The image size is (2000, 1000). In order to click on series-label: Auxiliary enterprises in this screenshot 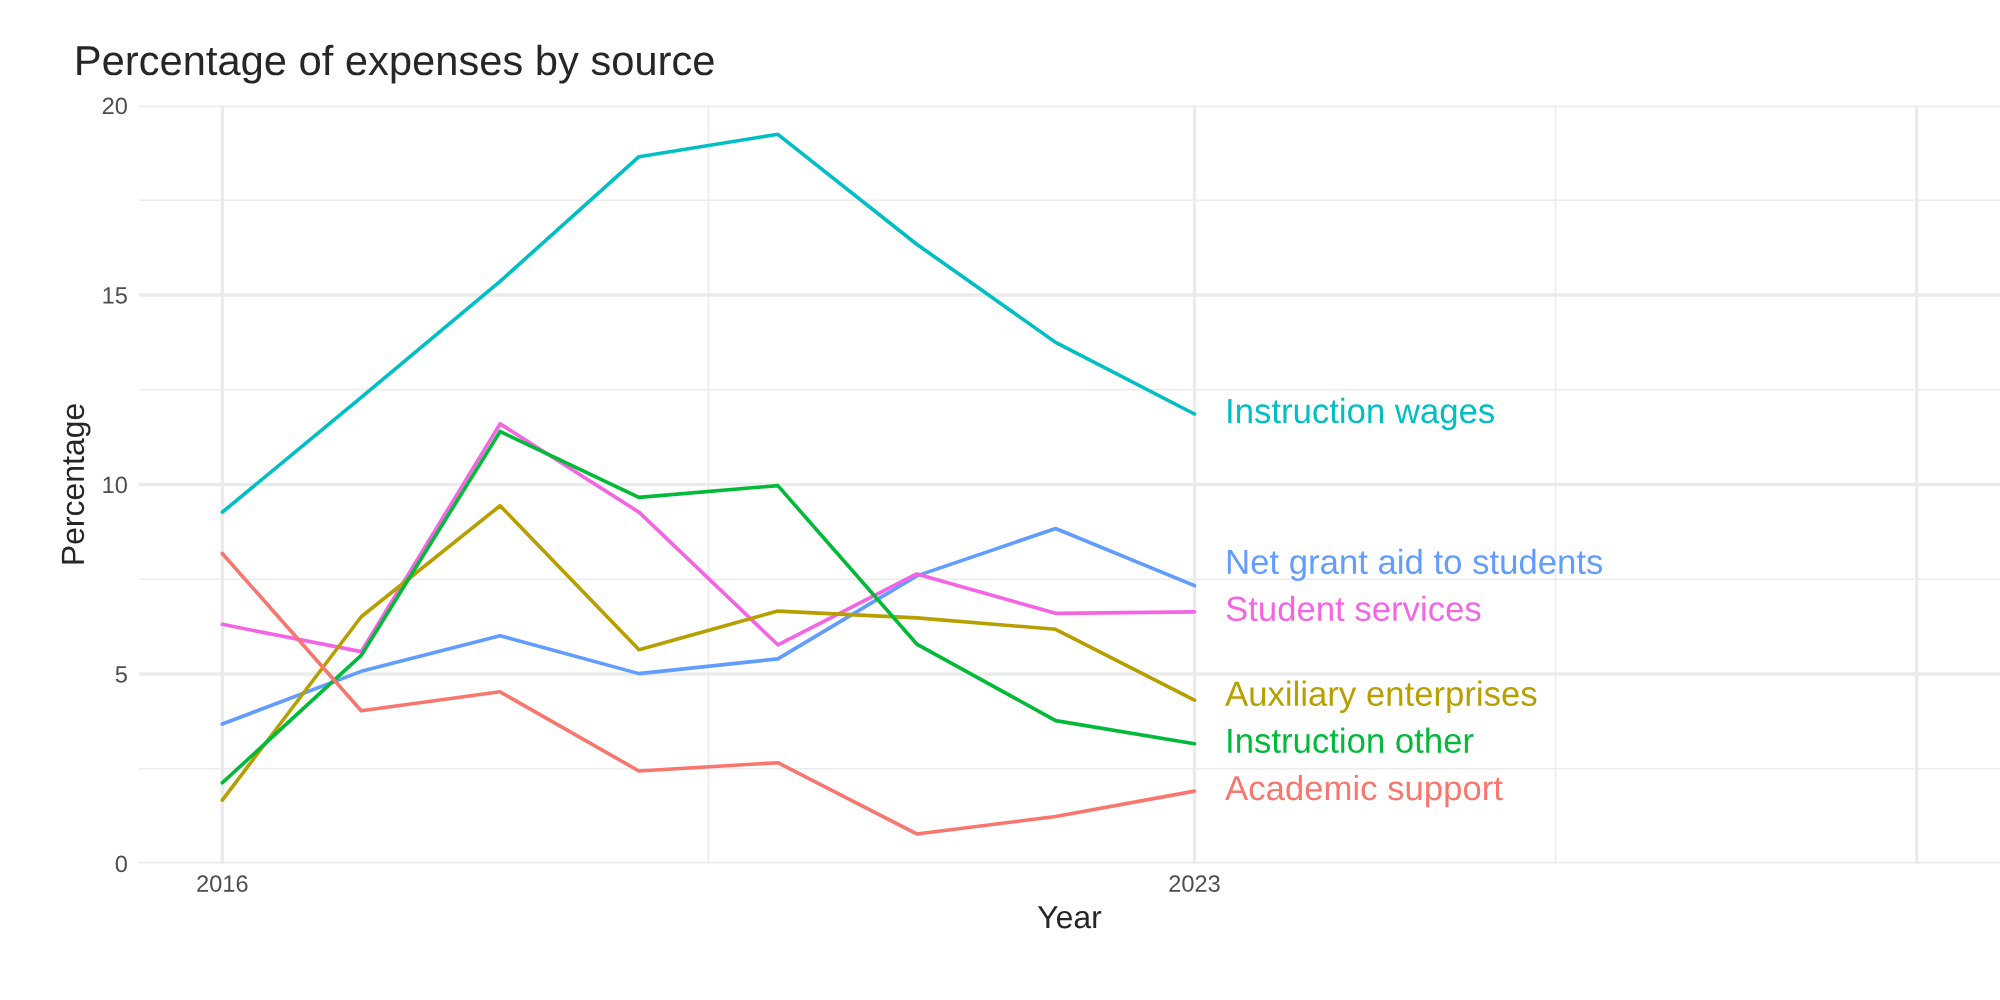, I will do `click(1381, 696)`.